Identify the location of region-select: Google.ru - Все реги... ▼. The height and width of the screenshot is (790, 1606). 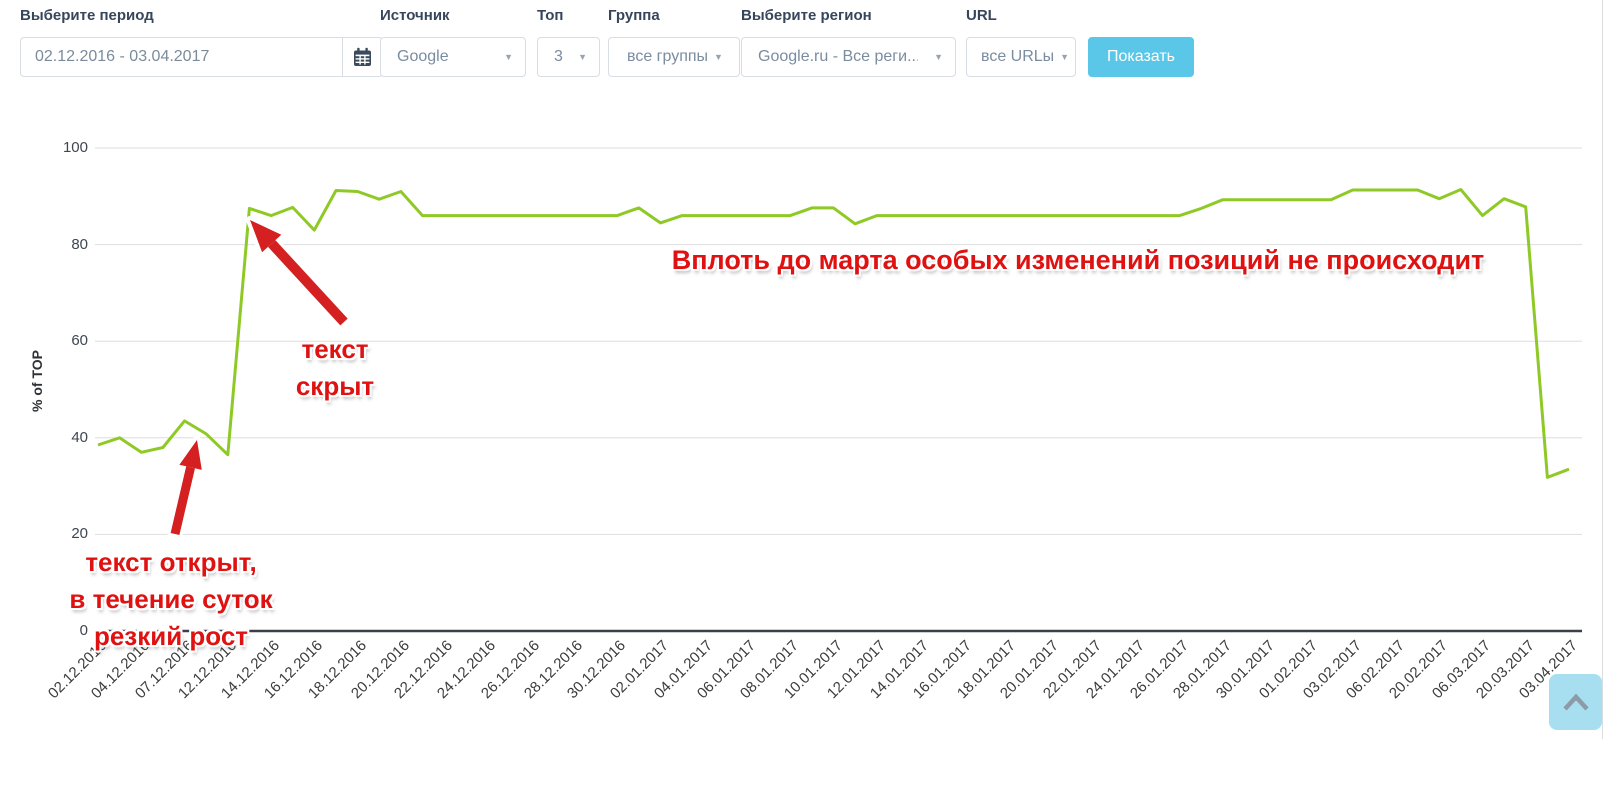
(848, 57).